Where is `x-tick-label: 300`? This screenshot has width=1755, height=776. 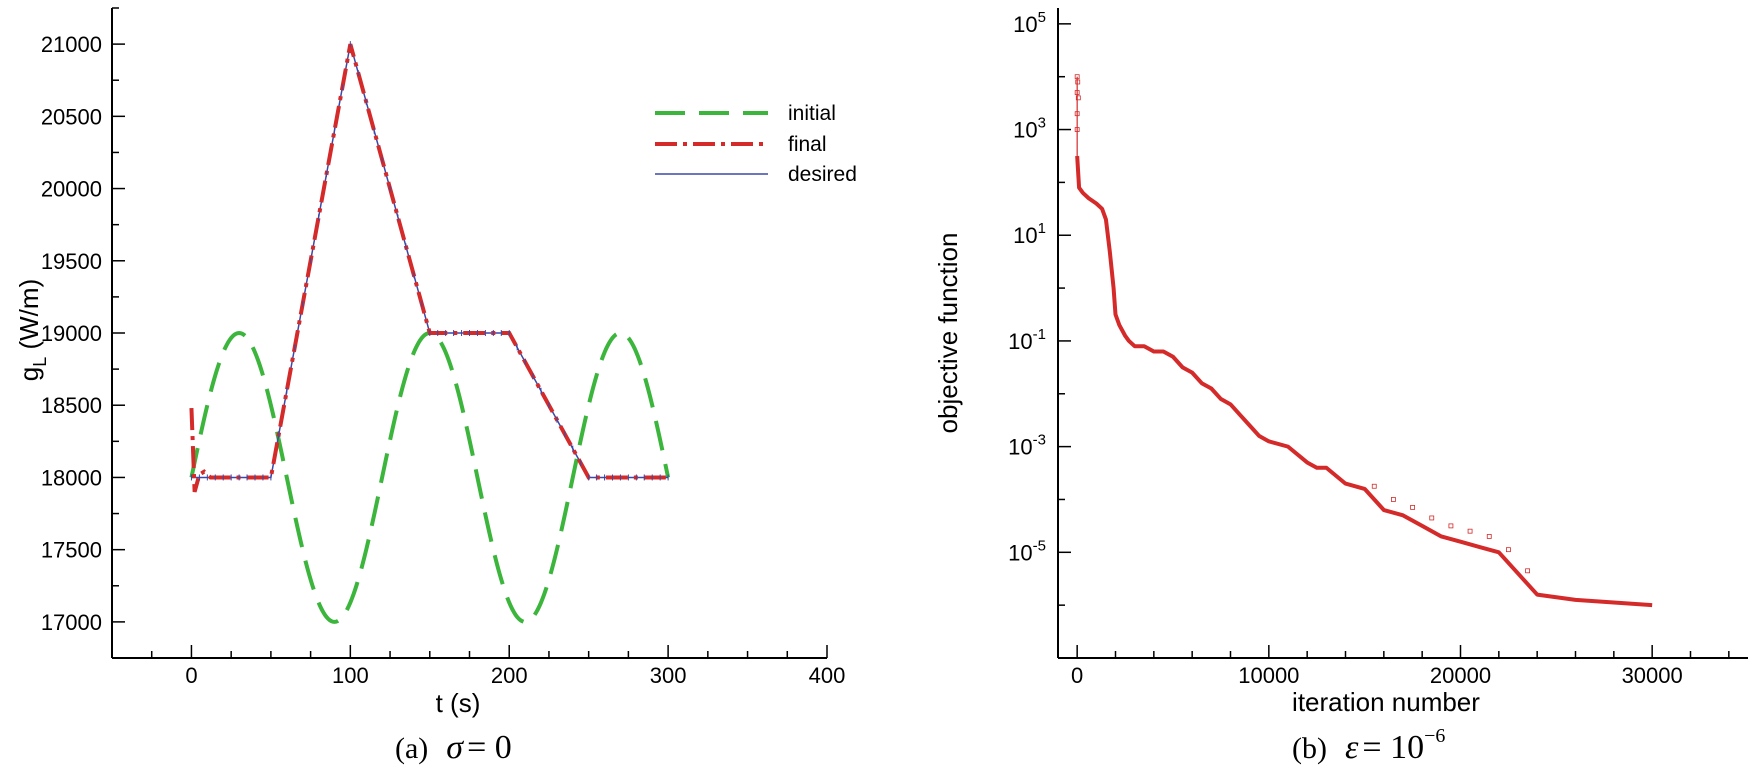 x-tick-label: 300 is located at coordinates (668, 675).